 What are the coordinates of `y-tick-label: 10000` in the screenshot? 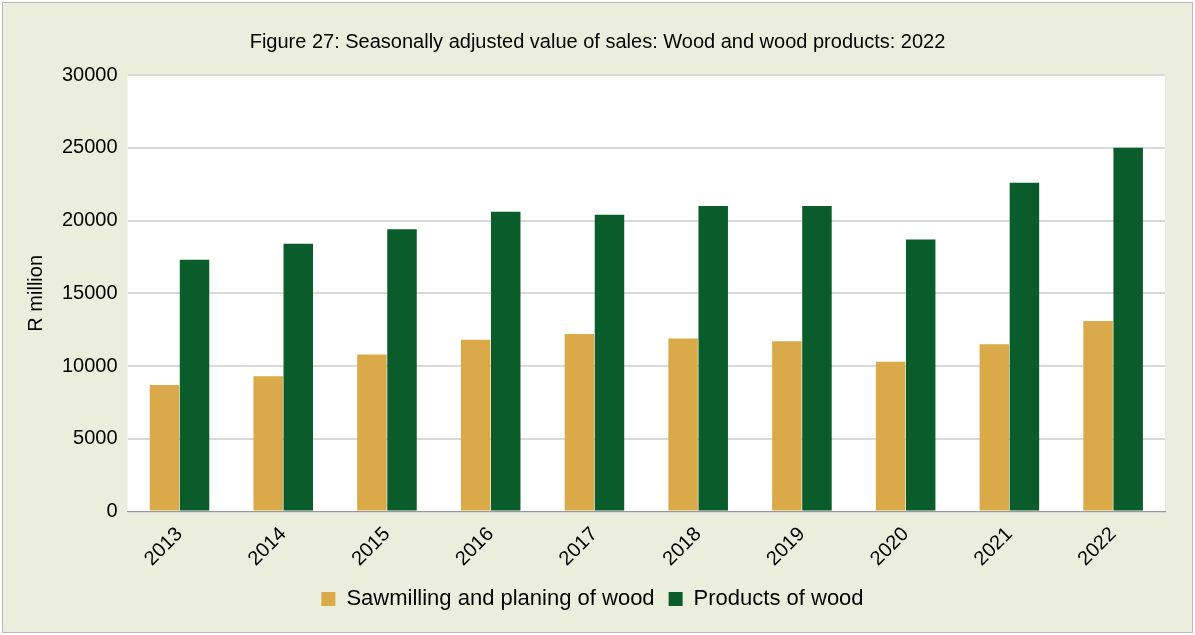 It's located at (89, 364).